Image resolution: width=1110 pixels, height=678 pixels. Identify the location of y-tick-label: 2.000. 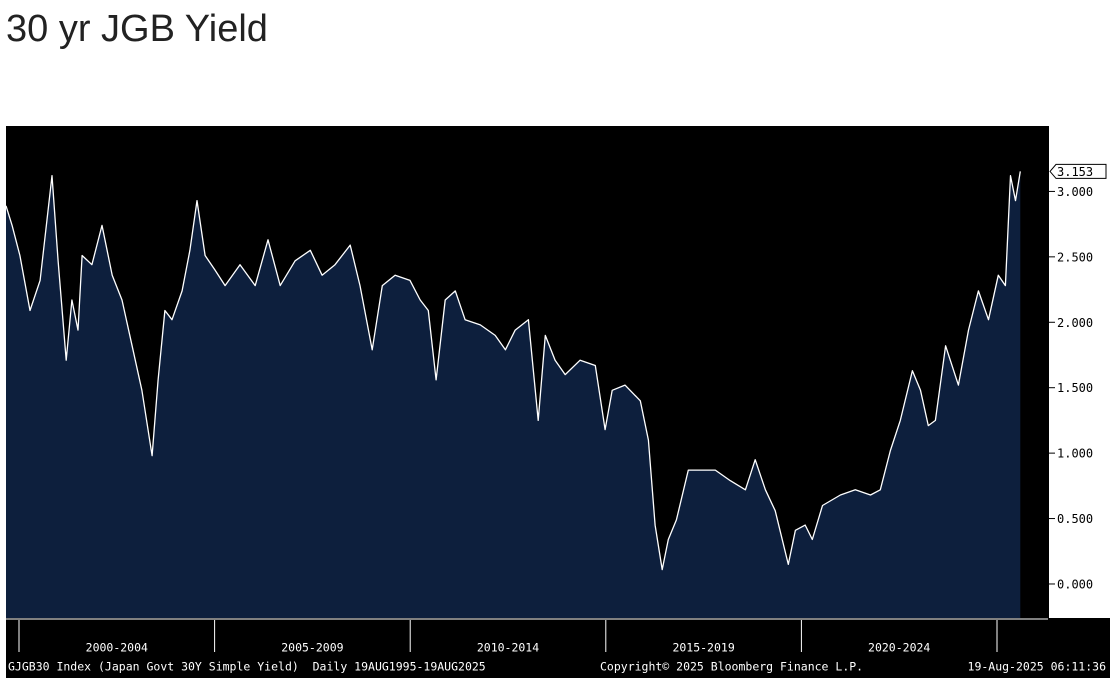
(1075, 323).